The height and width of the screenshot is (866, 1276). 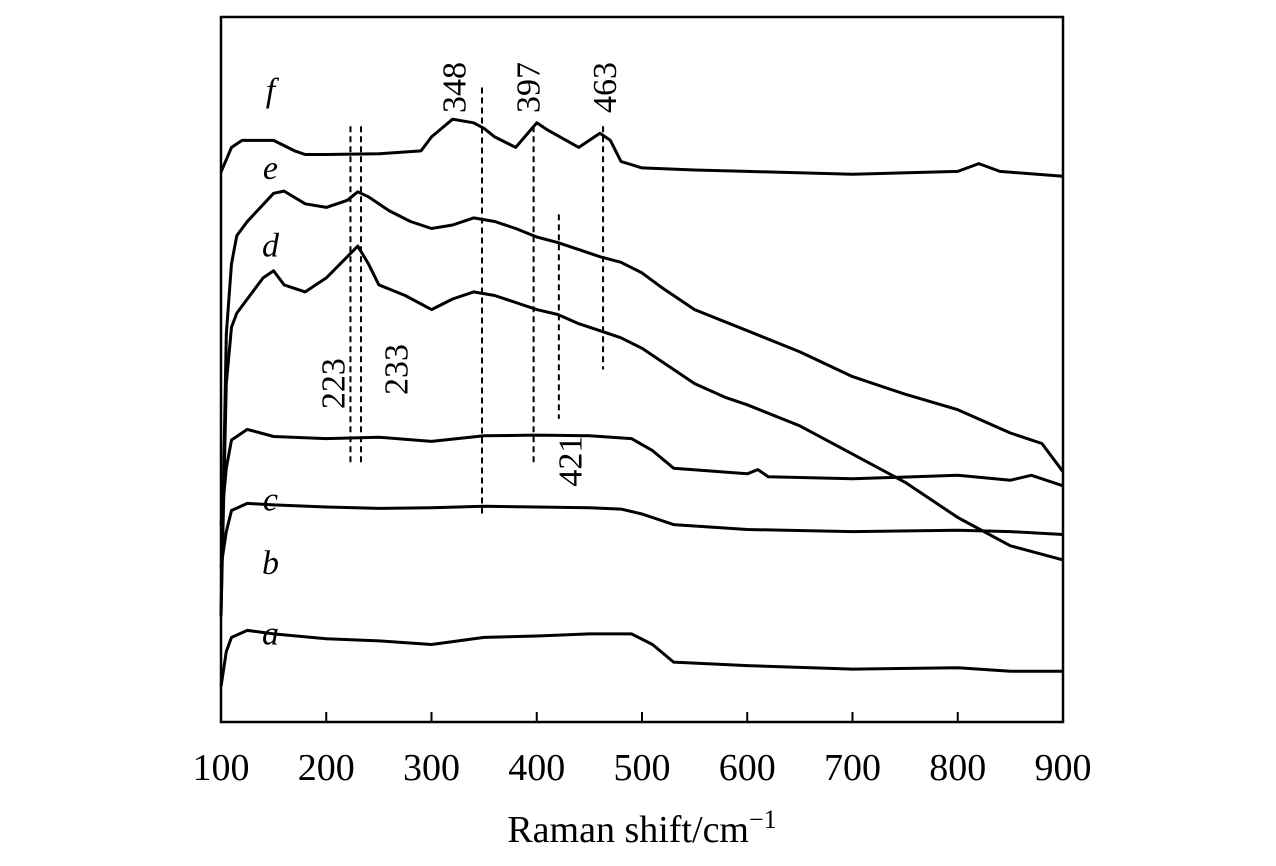 What do you see at coordinates (641, 476) in the screenshot?
I see `spectrum-c` at bounding box center [641, 476].